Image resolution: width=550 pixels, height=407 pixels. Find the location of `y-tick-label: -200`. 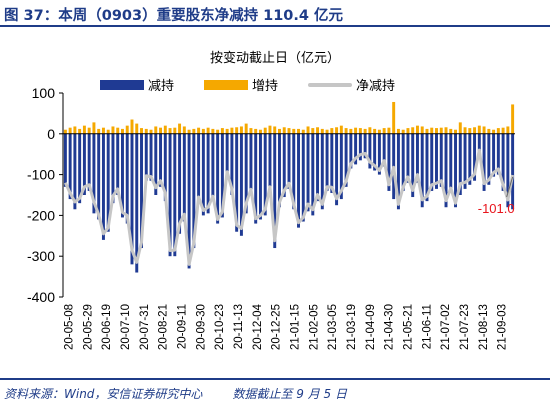

y-tick-label: -200 is located at coordinates (41, 215).